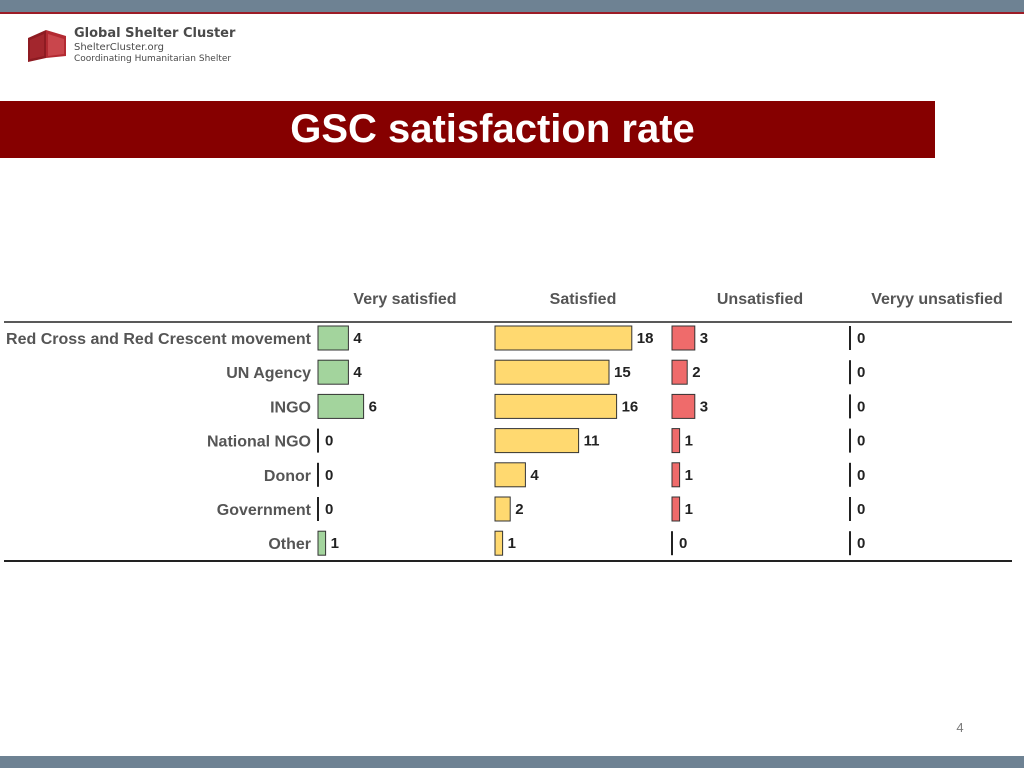 The image size is (1024, 768). What do you see at coordinates (373, 406) in the screenshot?
I see `value-label-very-satisfied-ingo: 6` at bounding box center [373, 406].